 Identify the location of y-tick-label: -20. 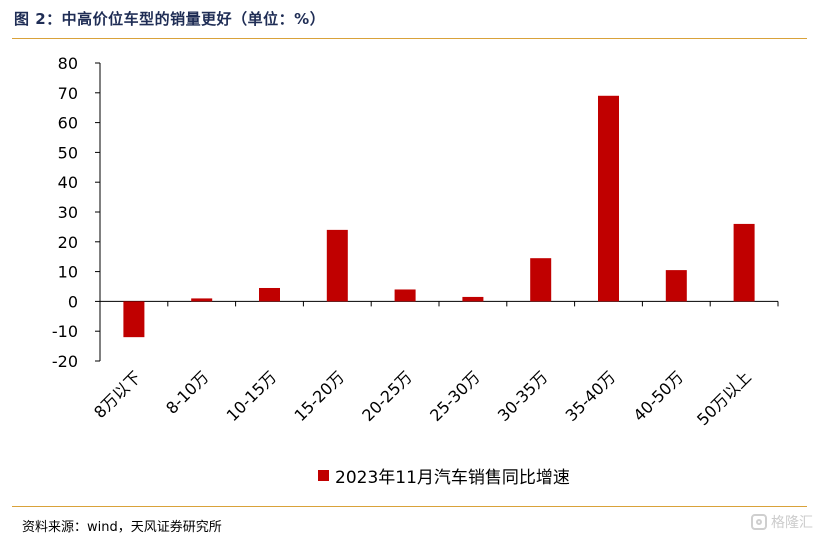
(65, 361).